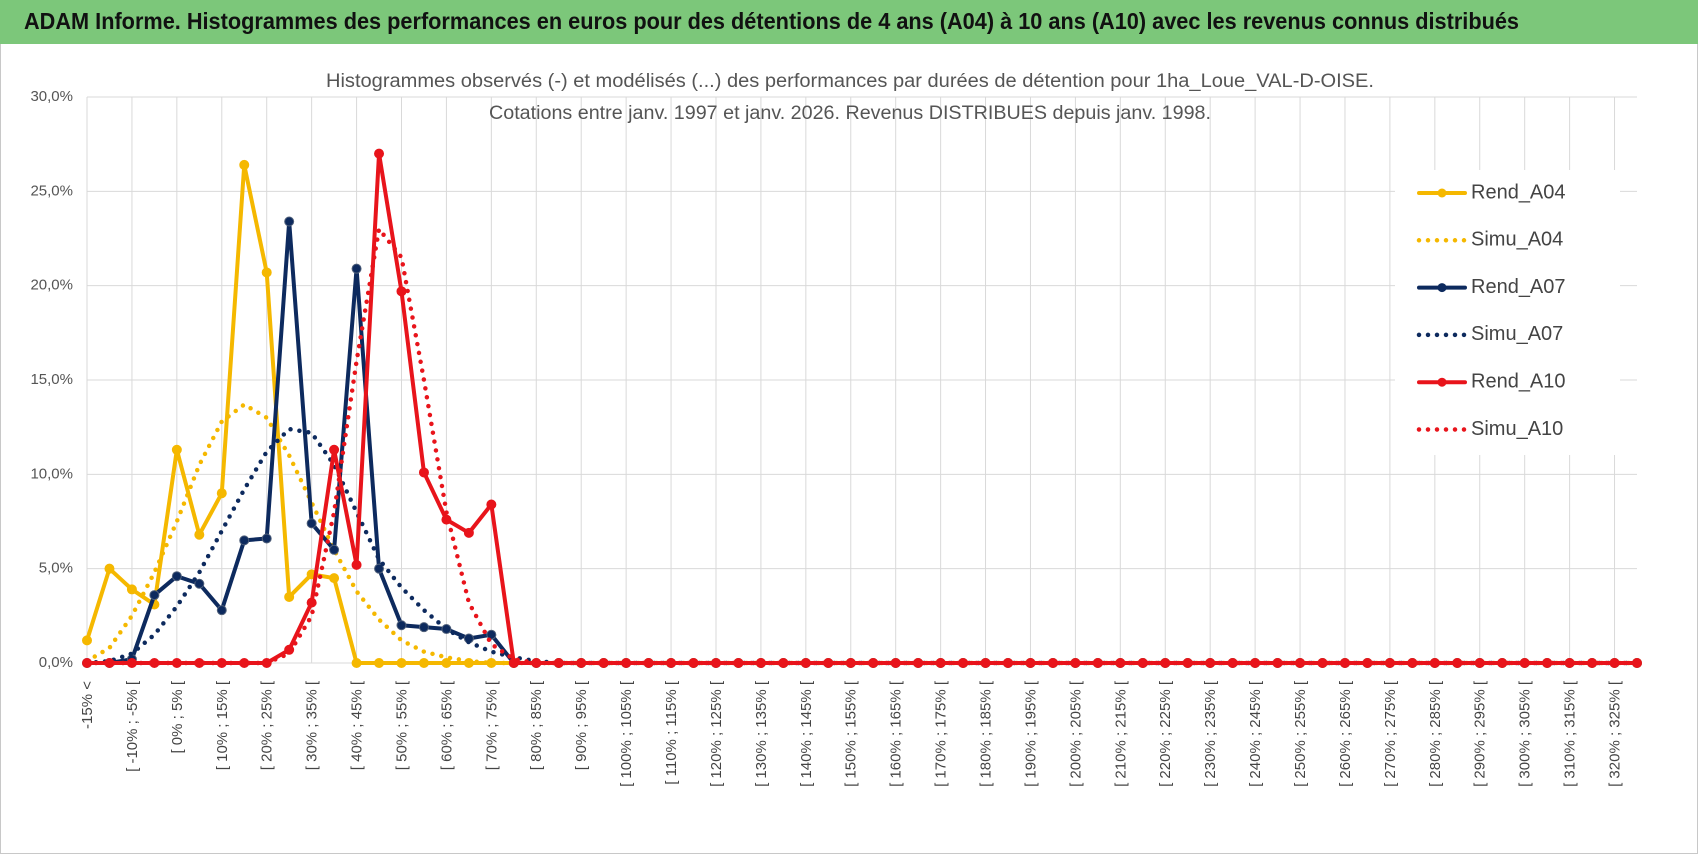 The height and width of the screenshot is (854, 1698). What do you see at coordinates (446, 725) in the screenshot?
I see `x-tick-label: [ 60% ; 65% [` at bounding box center [446, 725].